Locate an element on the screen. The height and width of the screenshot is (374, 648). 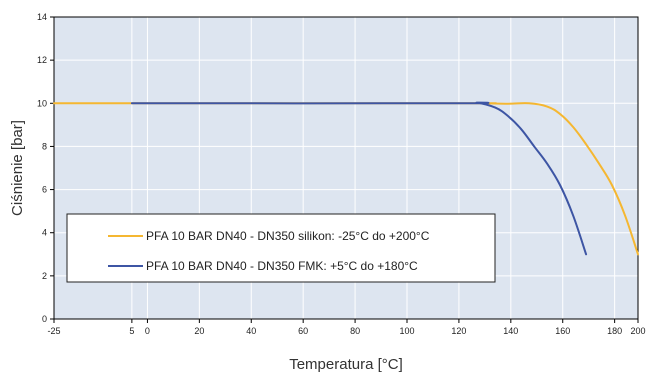
x-axis-title: Temperatura [°C] is located at coordinates (346, 364).